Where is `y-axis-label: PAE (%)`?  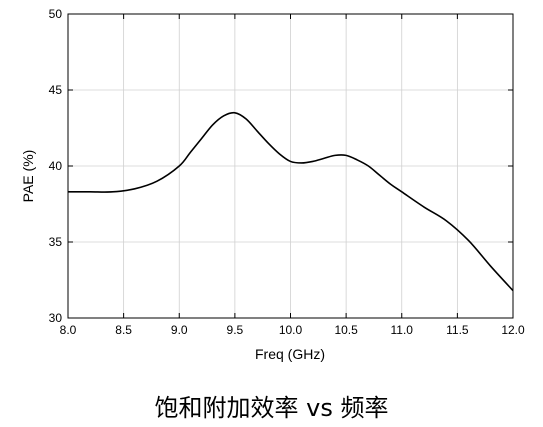 y-axis-label: PAE (%) is located at coordinates (28, 176).